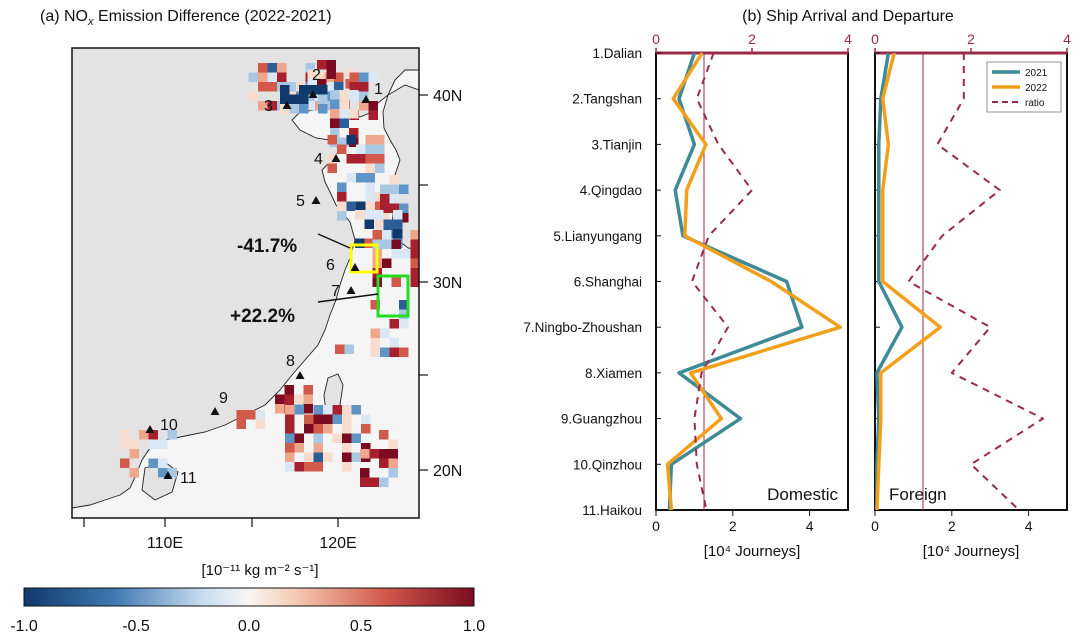 This screenshot has width=1080, height=643. I want to click on port-label: 2, so click(316, 75).